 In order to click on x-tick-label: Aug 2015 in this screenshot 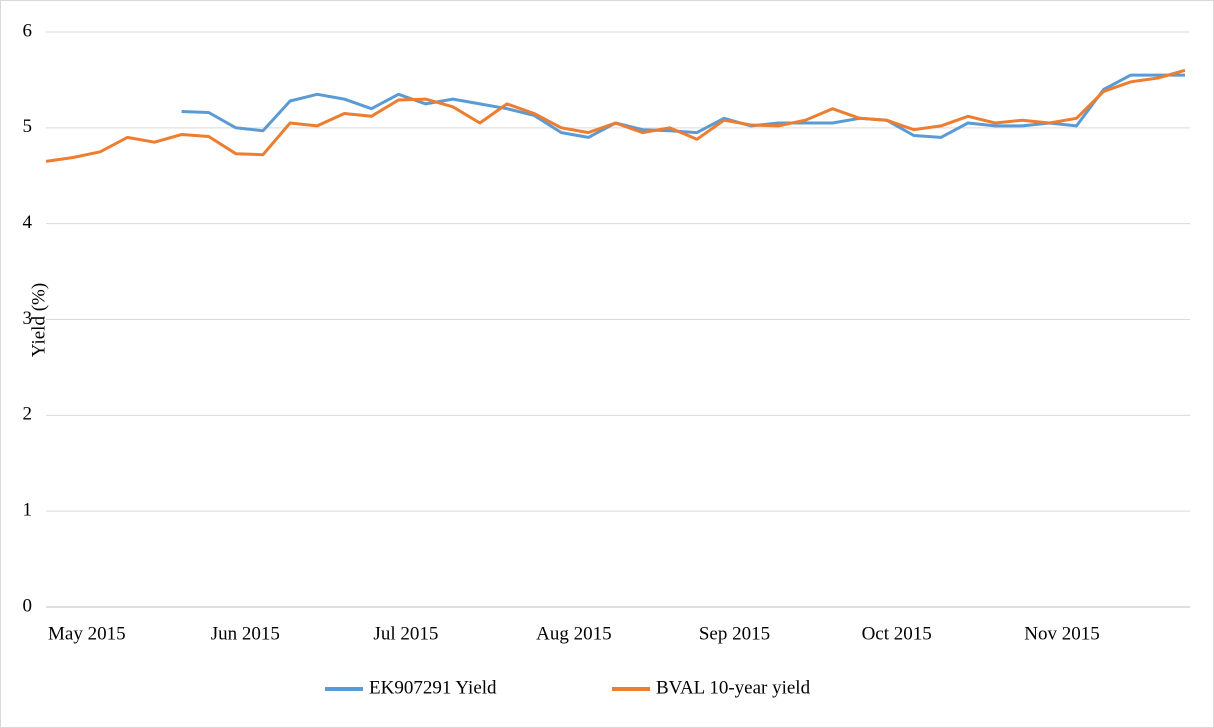, I will do `click(573, 633)`.